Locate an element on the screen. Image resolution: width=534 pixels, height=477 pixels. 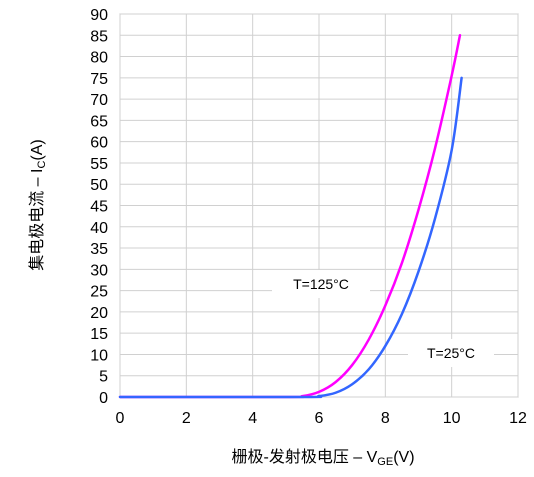
x-tick-label: 2 is located at coordinates (186, 418).